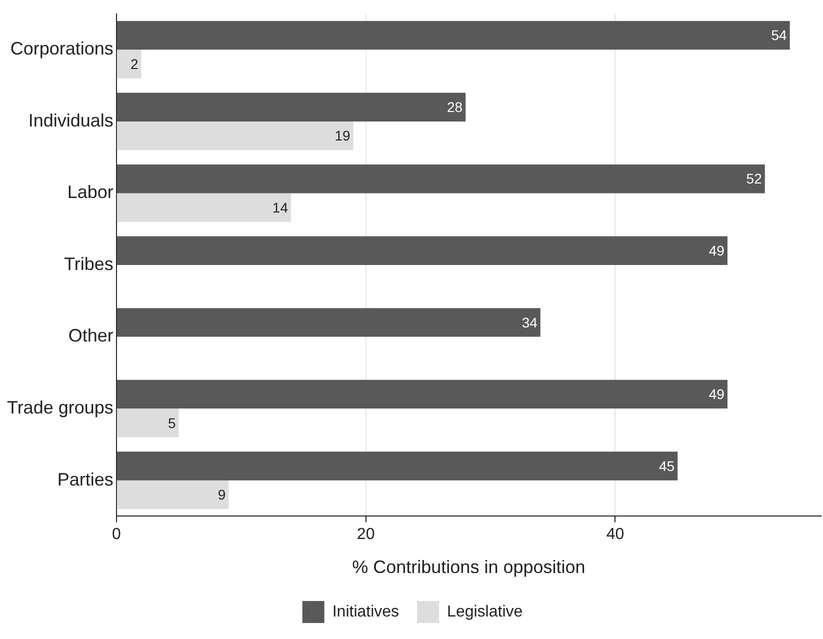  I want to click on data-label: 52, so click(754, 178).